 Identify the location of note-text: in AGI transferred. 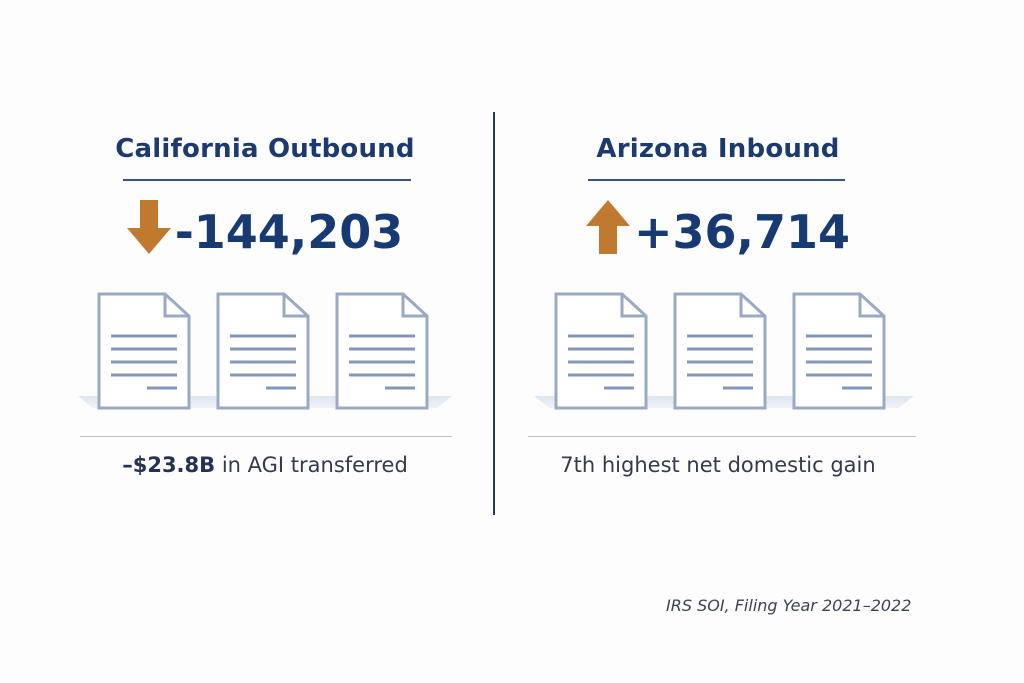
(311, 465).